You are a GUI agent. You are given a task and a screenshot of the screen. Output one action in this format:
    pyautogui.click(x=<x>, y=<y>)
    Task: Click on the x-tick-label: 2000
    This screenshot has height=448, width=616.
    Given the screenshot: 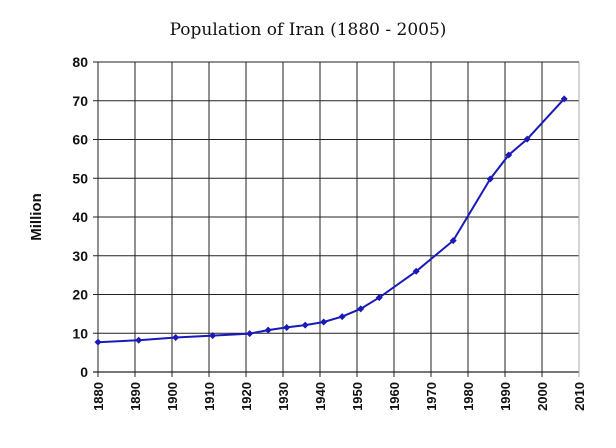 What is the action you would take?
    pyautogui.click(x=542, y=396)
    